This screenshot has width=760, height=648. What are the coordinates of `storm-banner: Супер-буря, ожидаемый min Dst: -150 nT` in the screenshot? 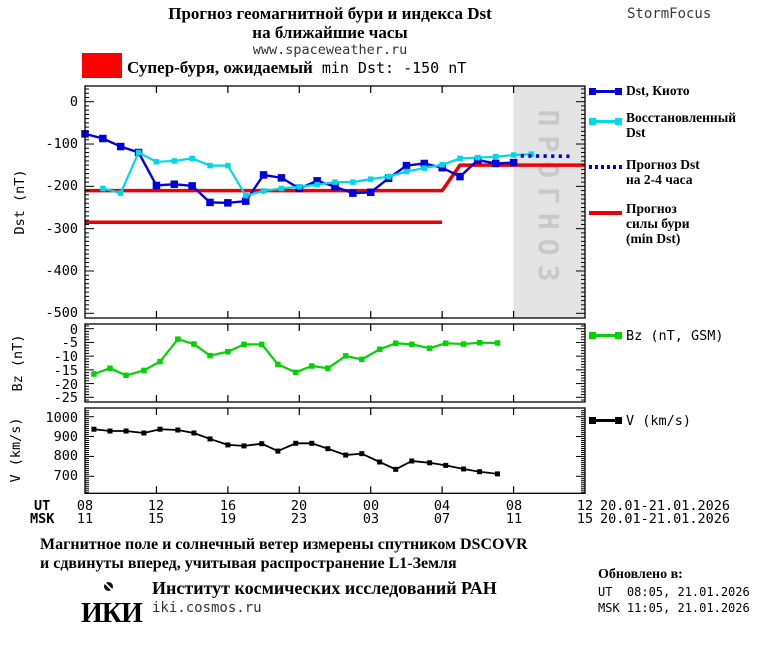 It's located at (296, 68).